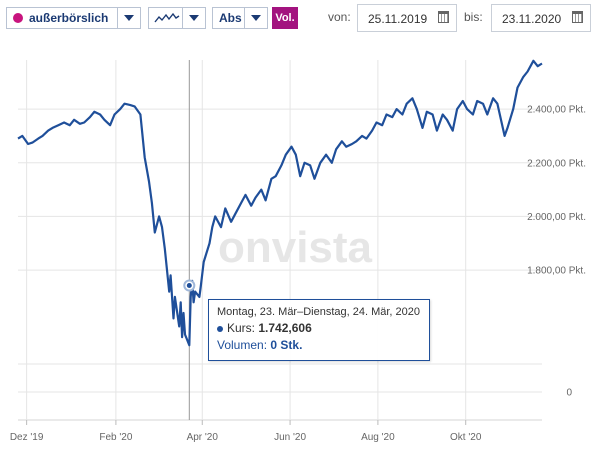 Image resolution: width=598 pixels, height=453 pixels. Describe the element at coordinates (286, 345) in the screenshot. I see `tooltip-volume-value: 0 Stk.` at that location.